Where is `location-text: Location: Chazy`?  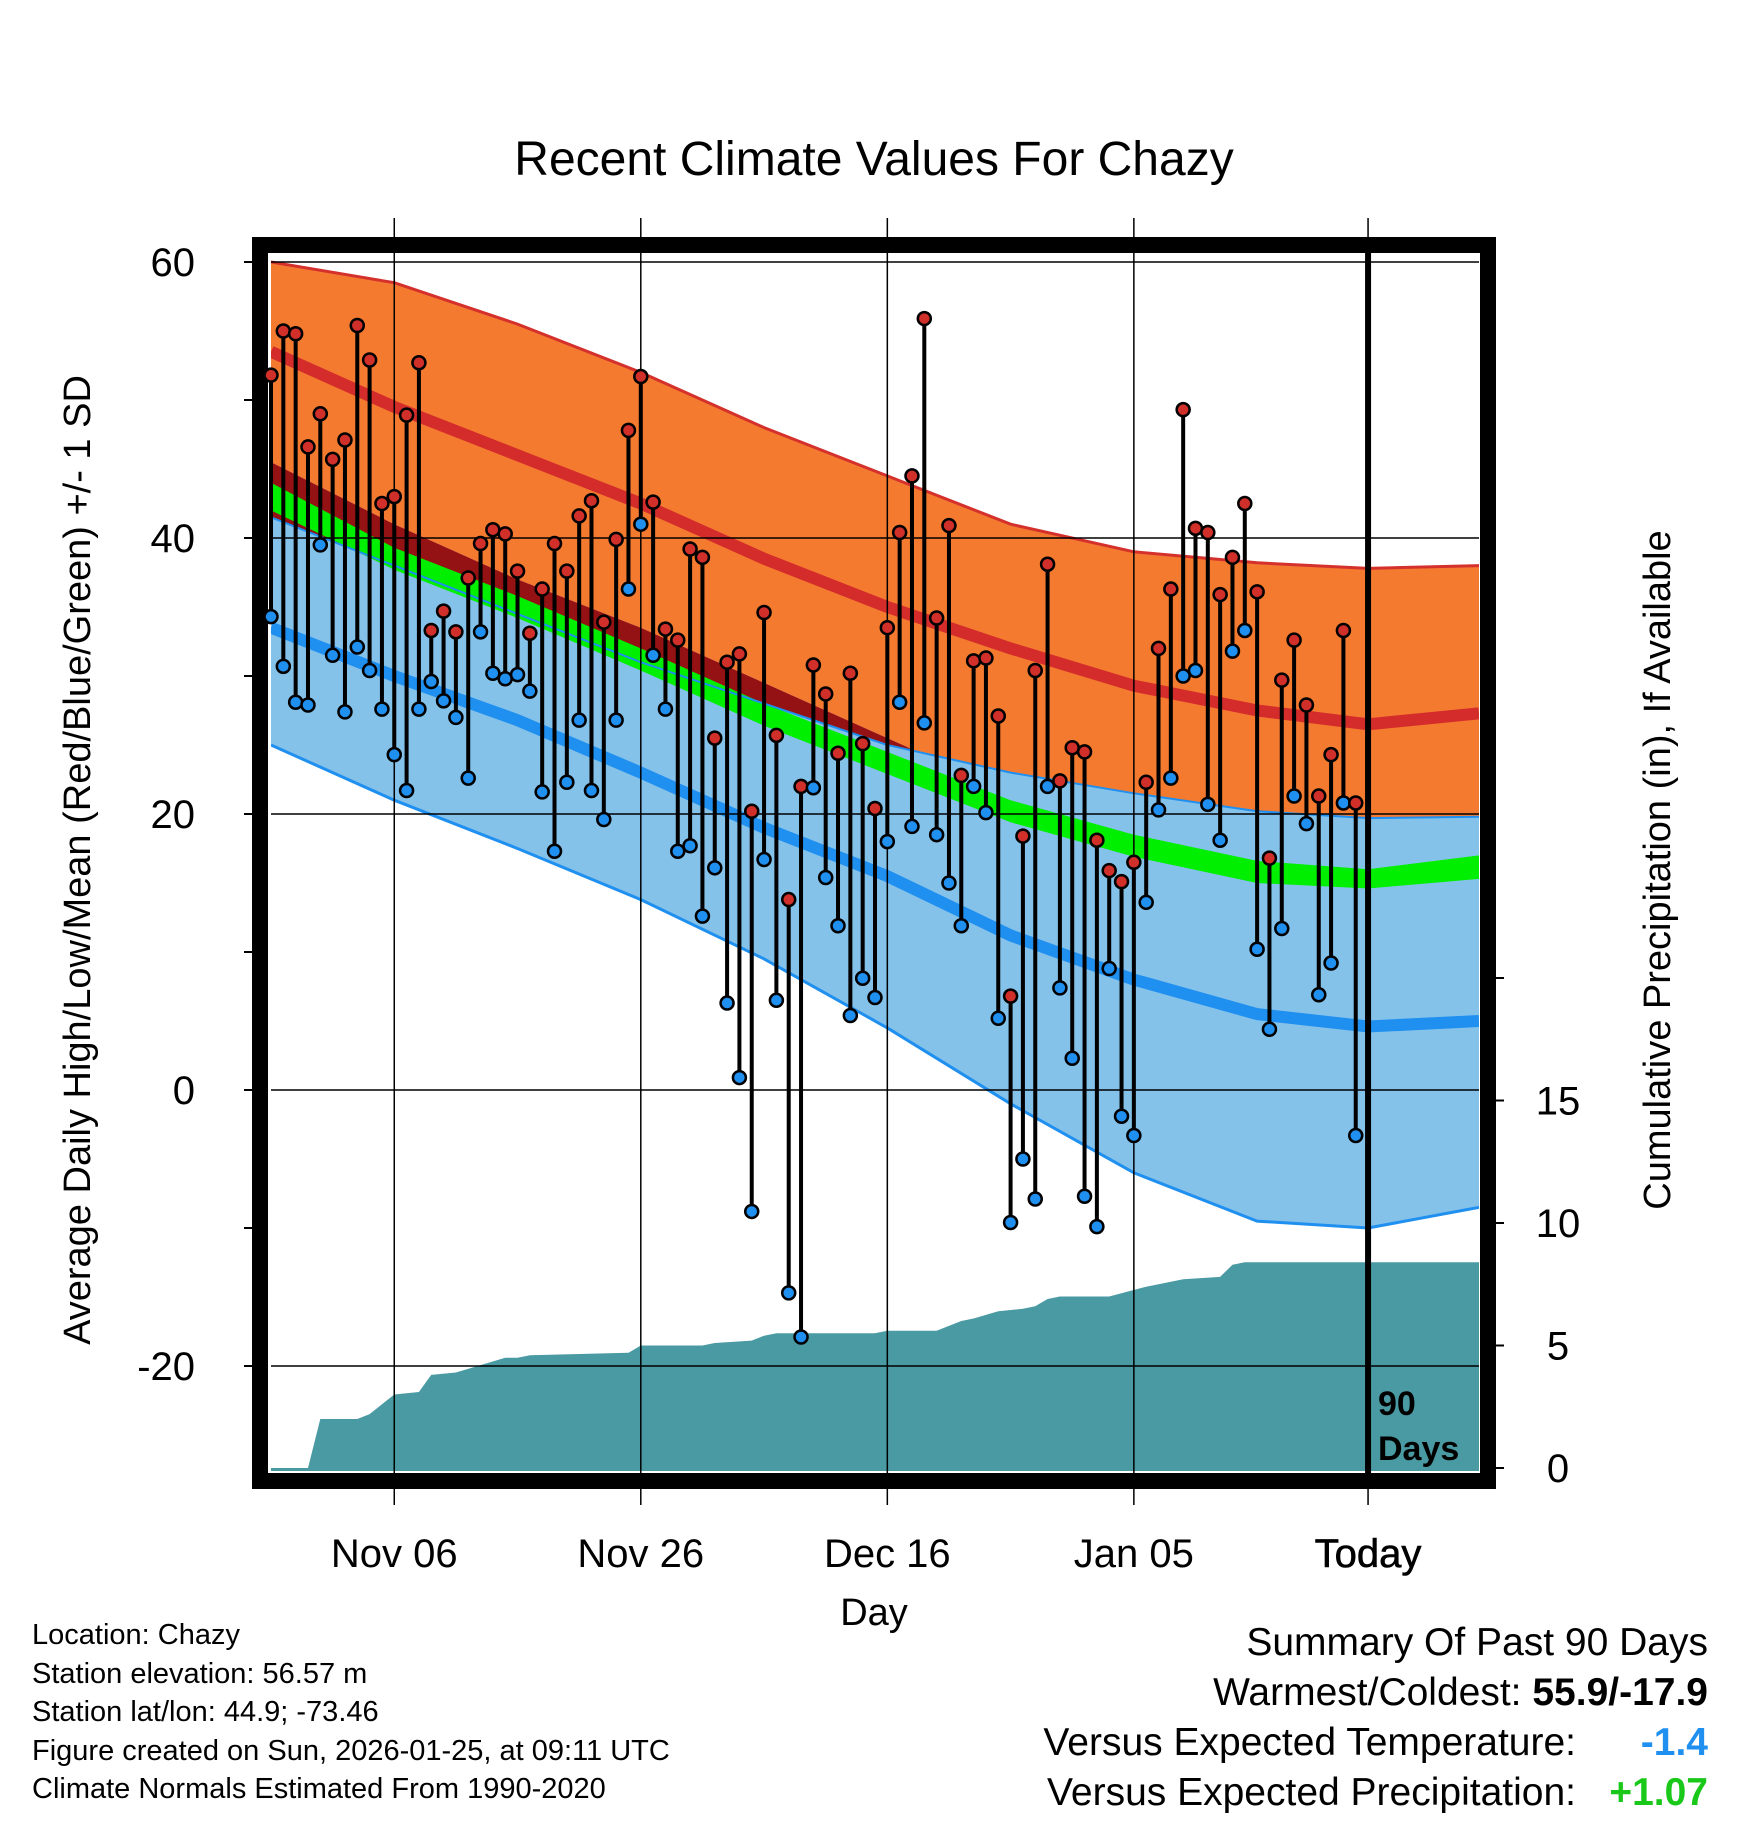 location-text: Location: Chazy is located at coordinates (136, 1635).